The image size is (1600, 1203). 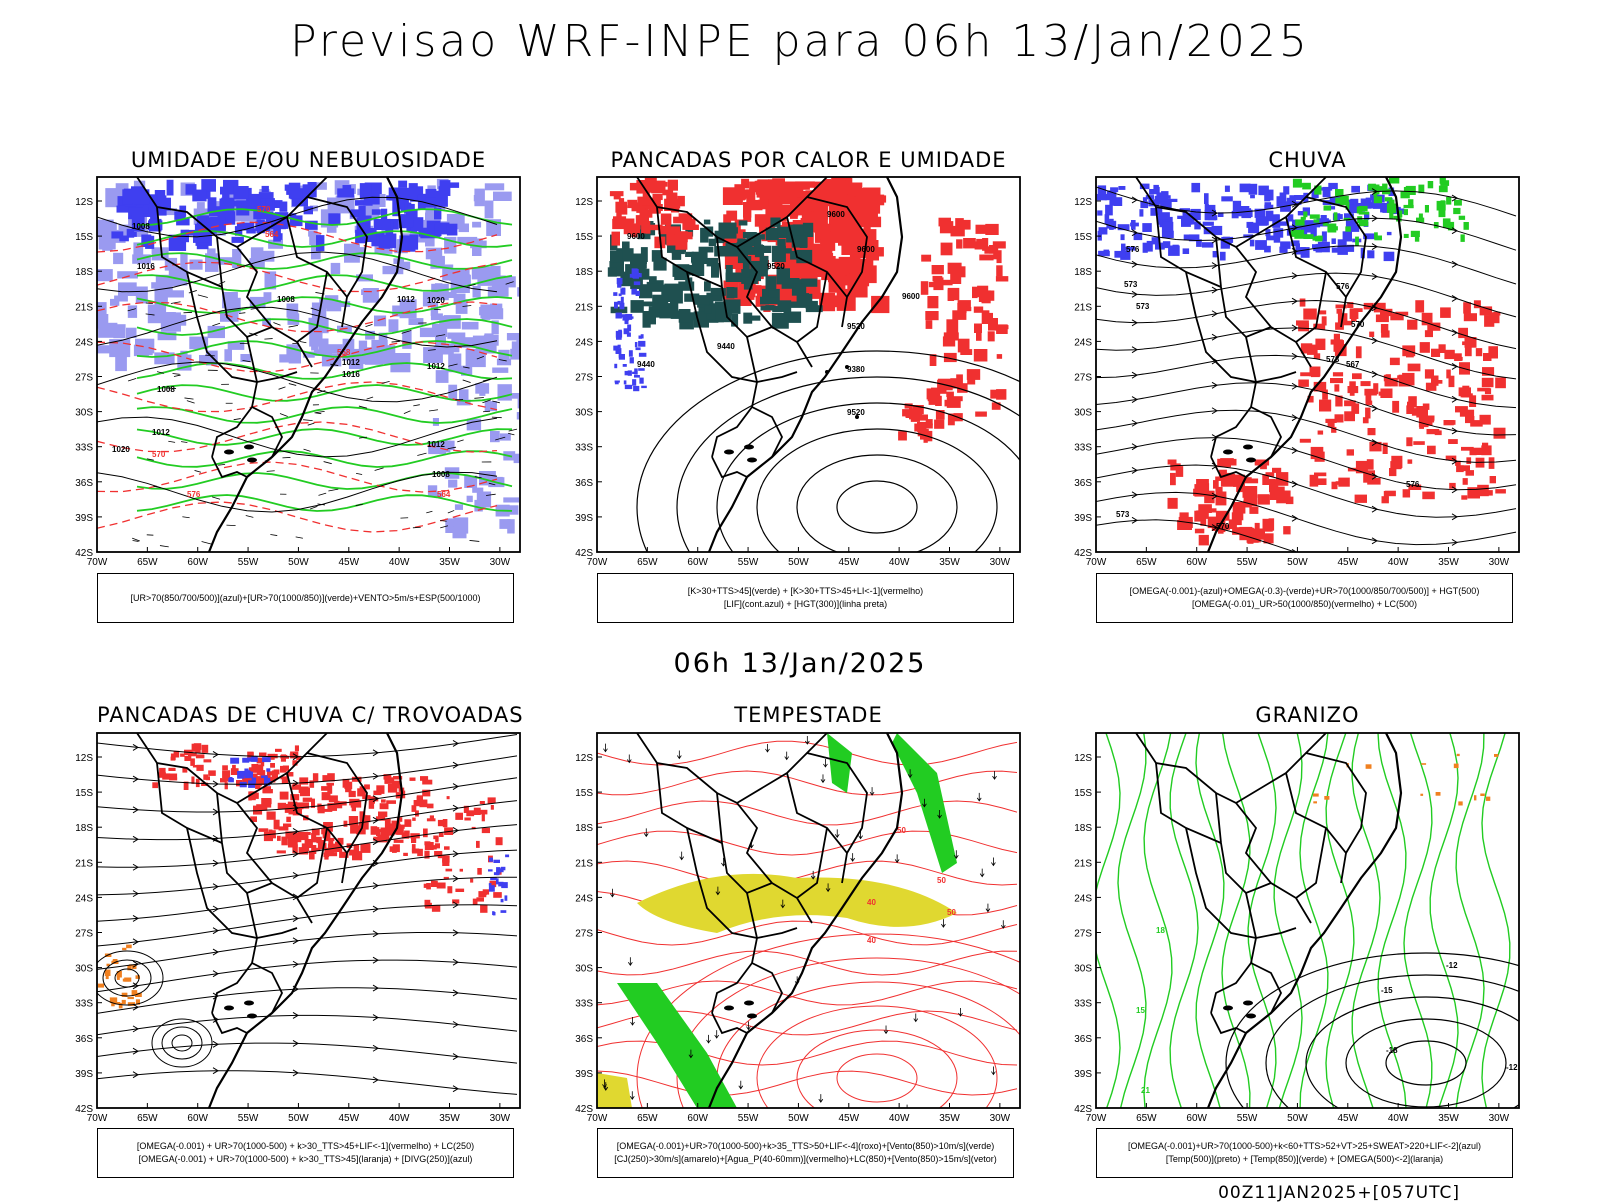 I want to click on panel-title: CHUVA, so click(x=1307, y=160).